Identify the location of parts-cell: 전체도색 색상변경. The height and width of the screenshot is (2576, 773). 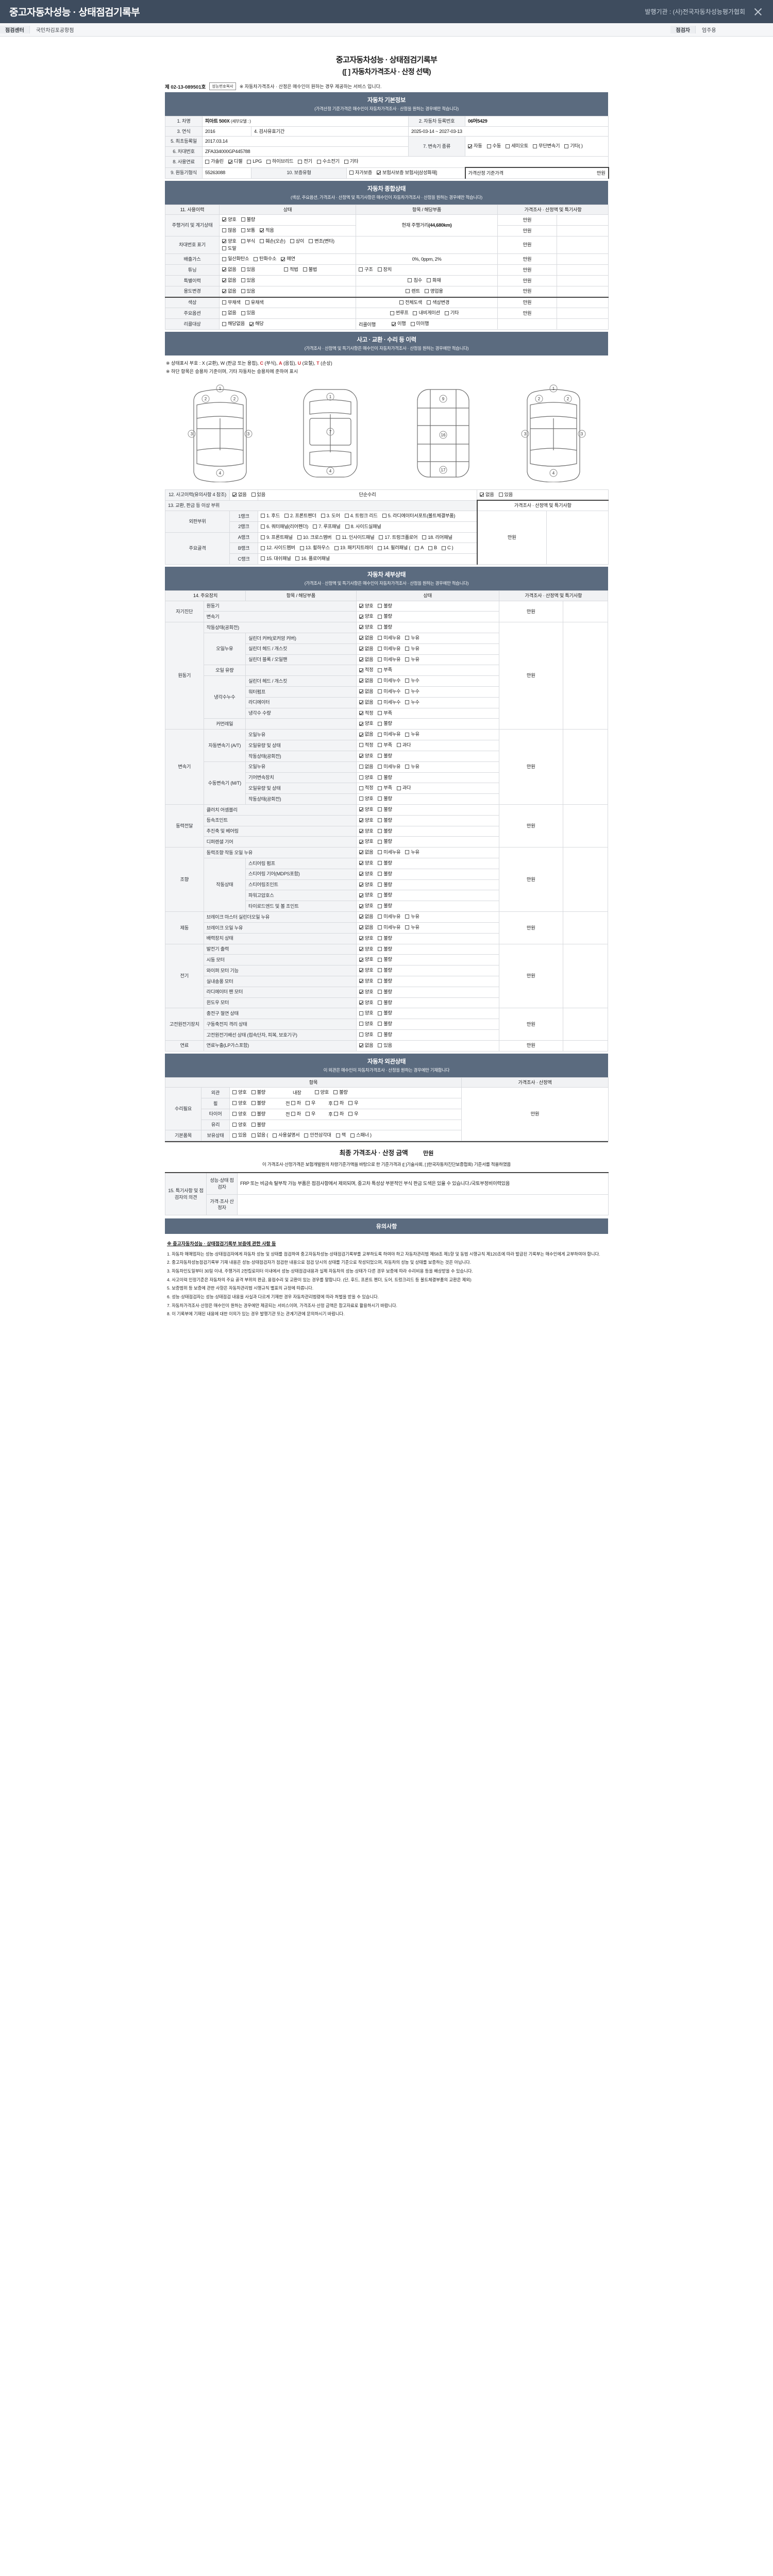
(427, 303).